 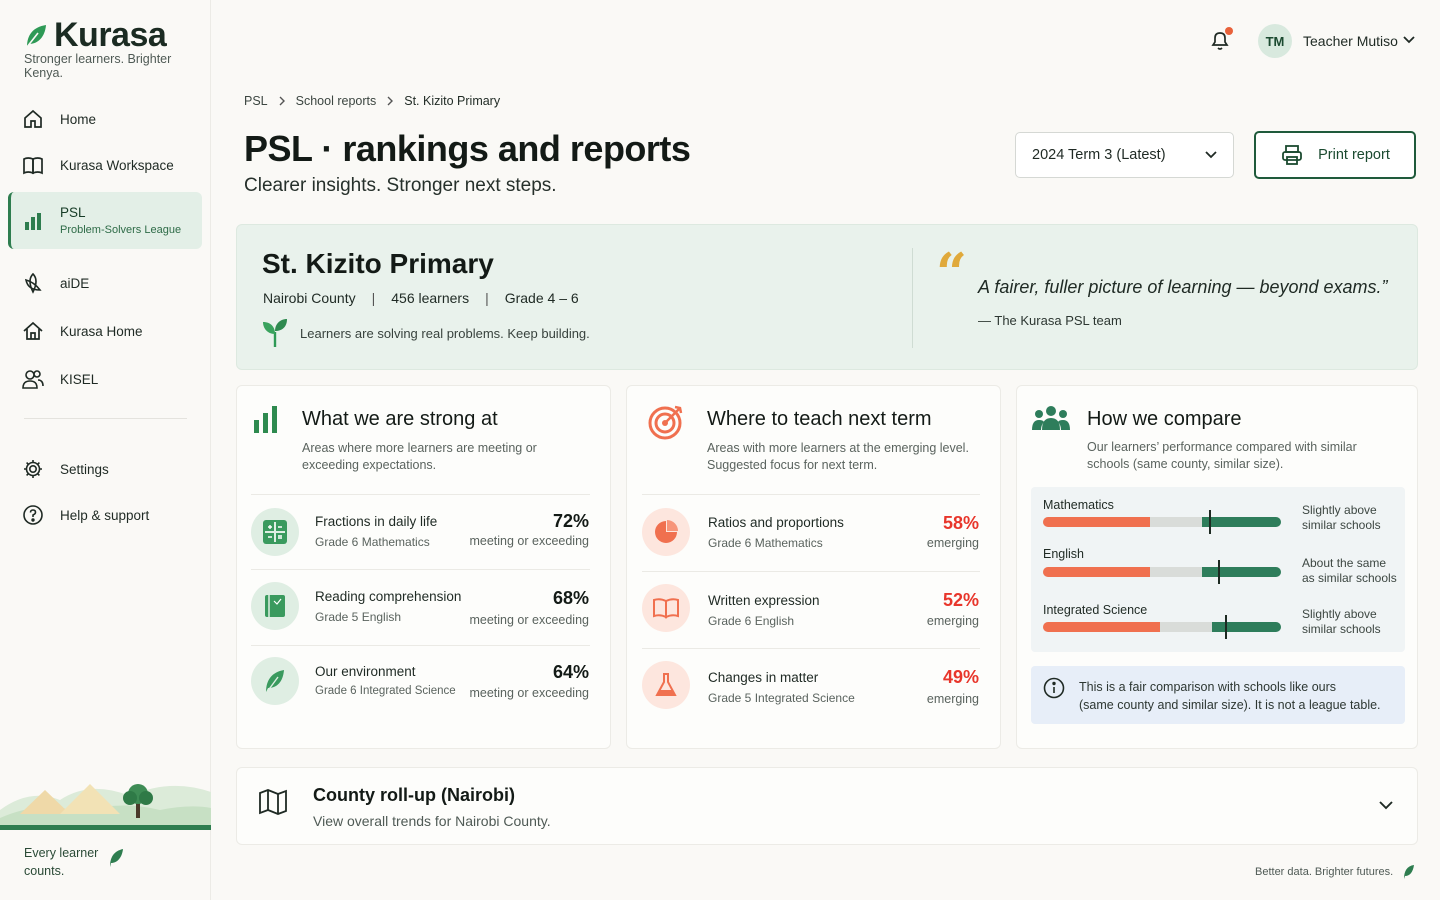 I want to click on sidebar-item-label: Settings, so click(x=84, y=469).